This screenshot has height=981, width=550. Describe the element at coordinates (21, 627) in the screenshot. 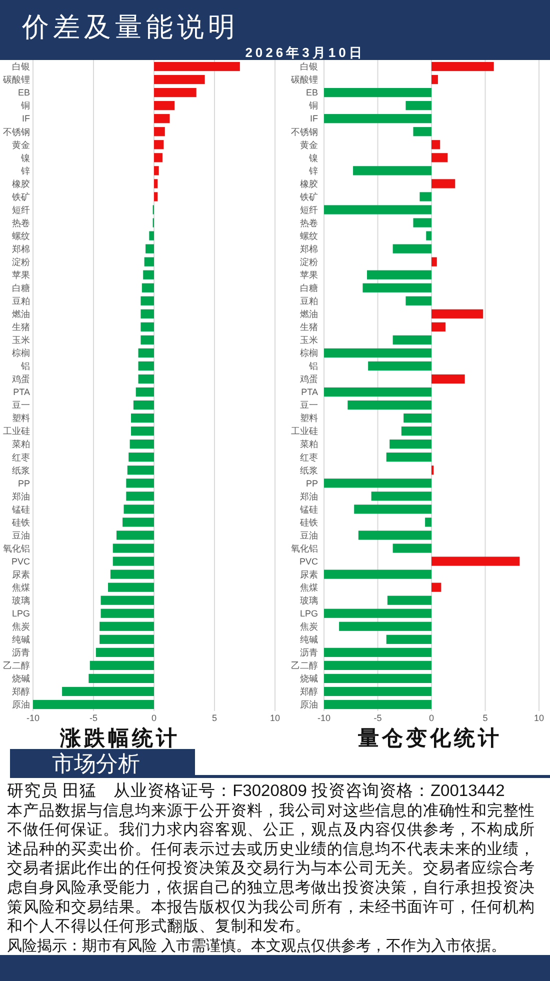

I see `y-tick-label: 焦炭` at that location.